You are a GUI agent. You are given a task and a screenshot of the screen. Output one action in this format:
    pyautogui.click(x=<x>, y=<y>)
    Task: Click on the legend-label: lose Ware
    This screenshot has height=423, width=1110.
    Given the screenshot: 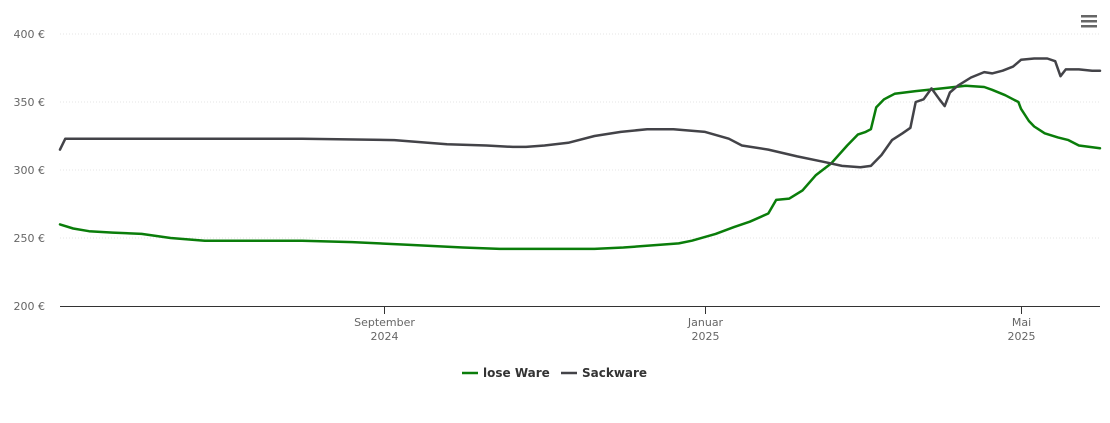 What is the action you would take?
    pyautogui.click(x=516, y=373)
    